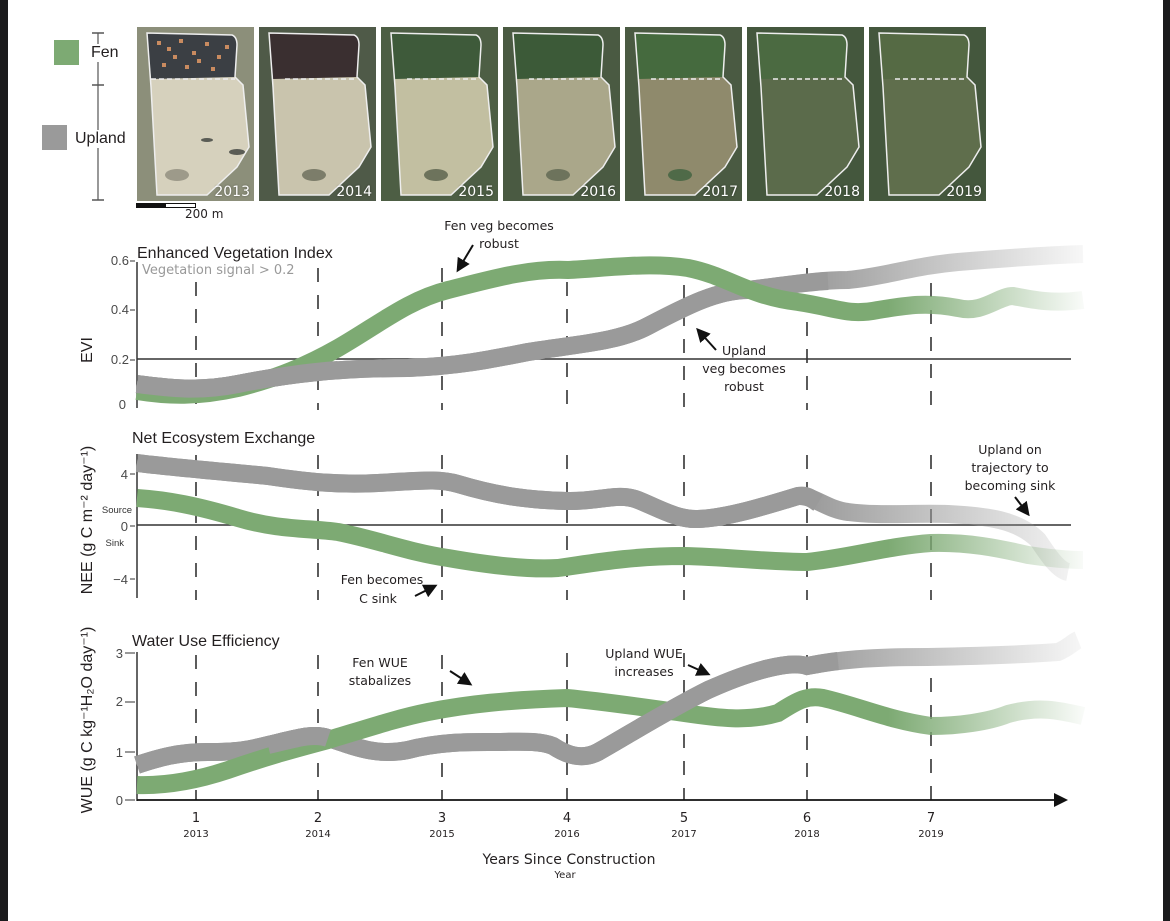 Image resolution: width=1170 pixels, height=921 pixels. Describe the element at coordinates (567, 818) in the screenshot. I see `svg-text: 4` at that location.